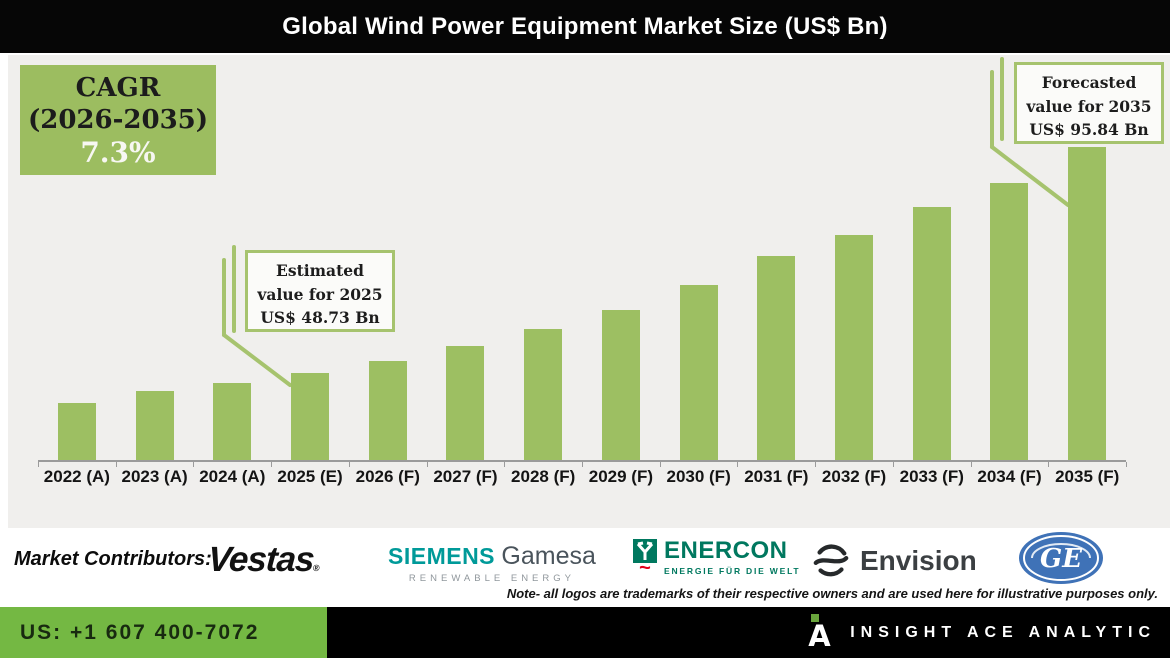  I want to click on bar-2025, so click(310, 416).